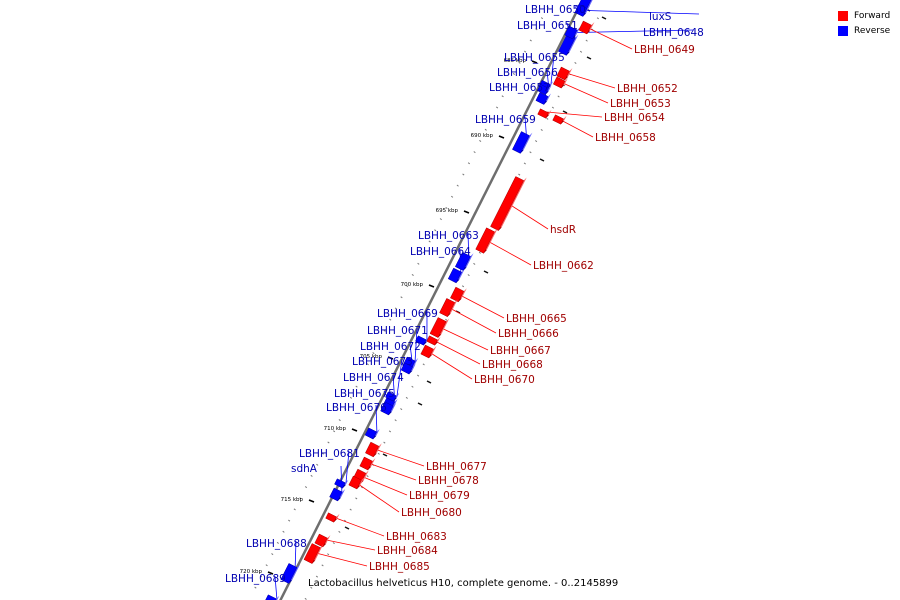 This screenshot has height=600, width=900. I want to click on gene-label: LBHH_0665, so click(536, 319).